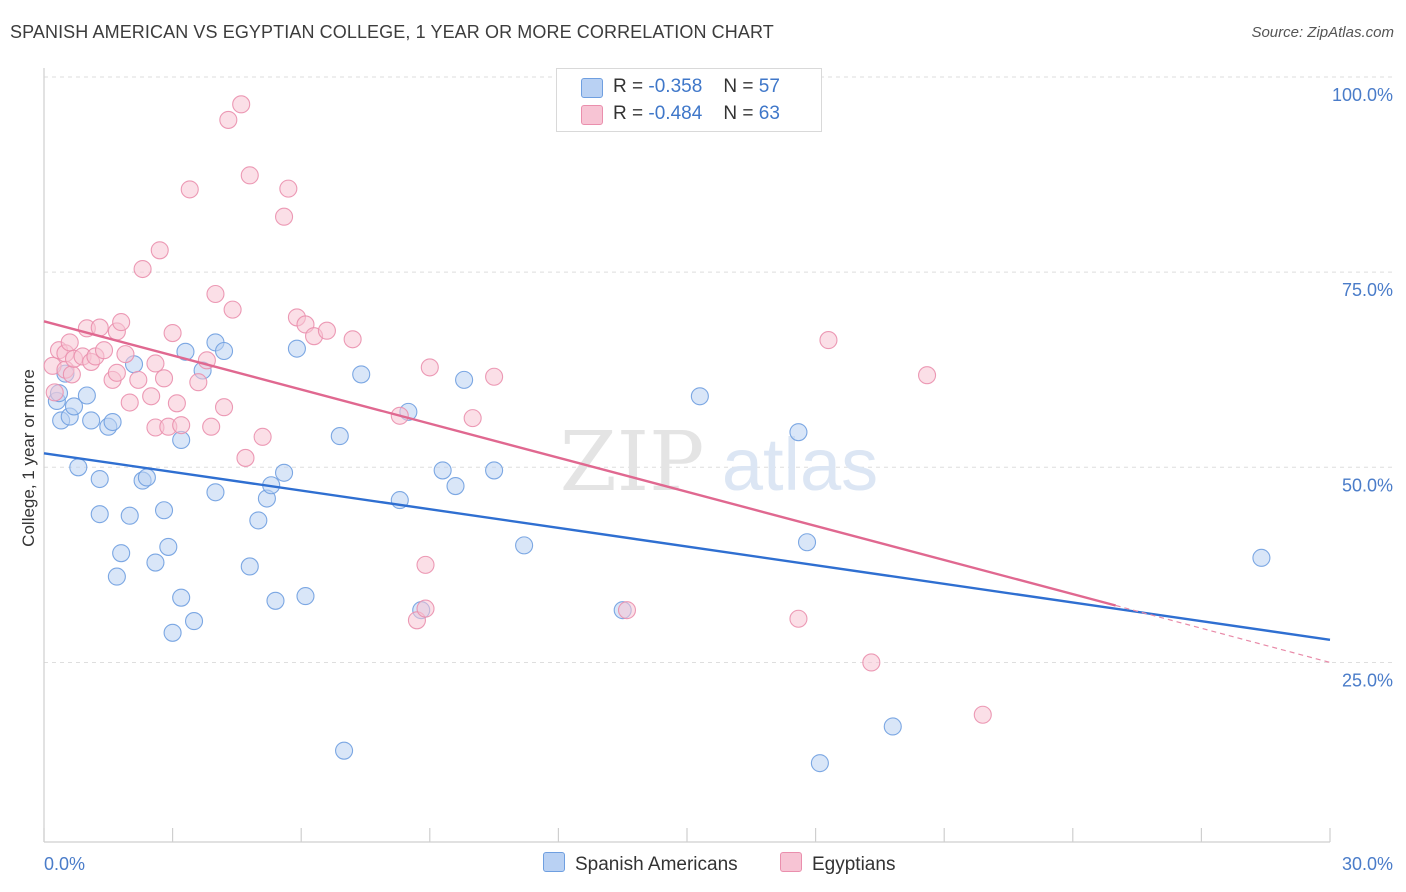 This screenshot has height=892, width=1406. What do you see at coordinates (656, 864) in the screenshot?
I see `legend-label: Spanish Americans` at bounding box center [656, 864].